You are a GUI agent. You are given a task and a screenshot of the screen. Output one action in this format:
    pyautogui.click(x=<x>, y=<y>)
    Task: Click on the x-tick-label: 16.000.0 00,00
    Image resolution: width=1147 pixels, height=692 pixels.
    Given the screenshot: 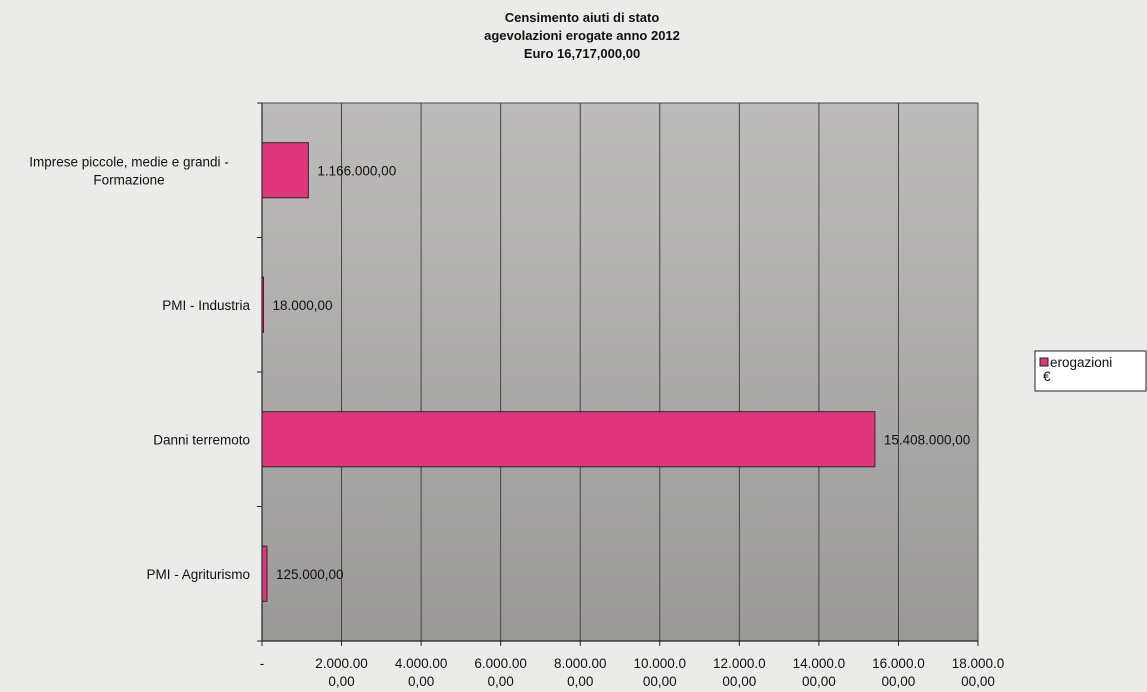 What is the action you would take?
    pyautogui.click(x=898, y=672)
    